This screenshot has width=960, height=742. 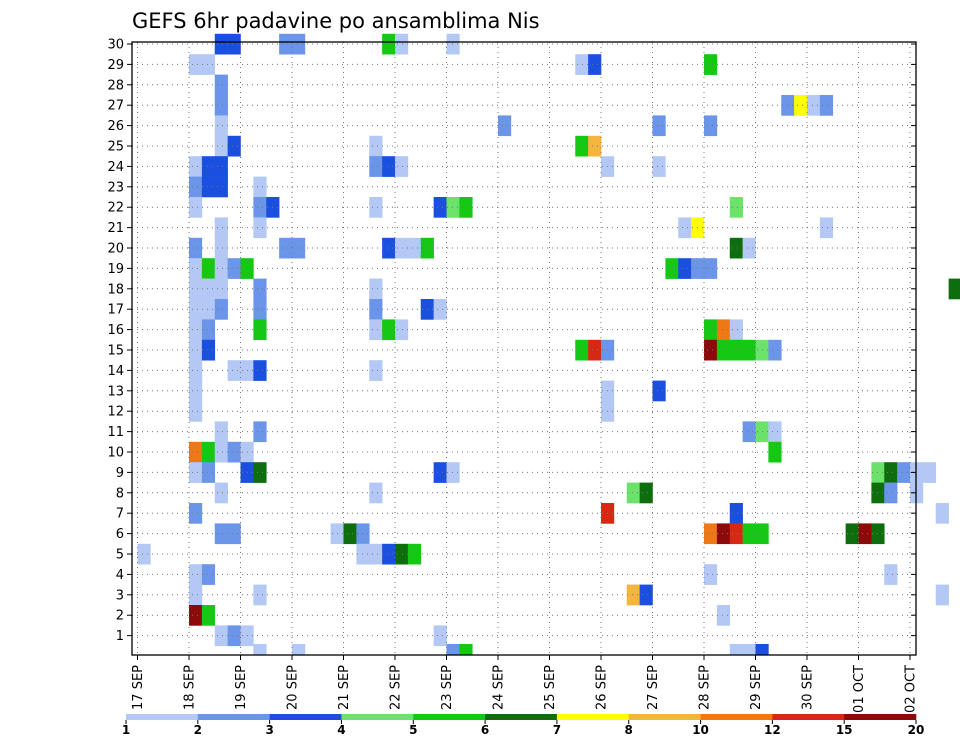 What do you see at coordinates (115, 310) in the screenshot?
I see `y-tick-label: 17` at bounding box center [115, 310].